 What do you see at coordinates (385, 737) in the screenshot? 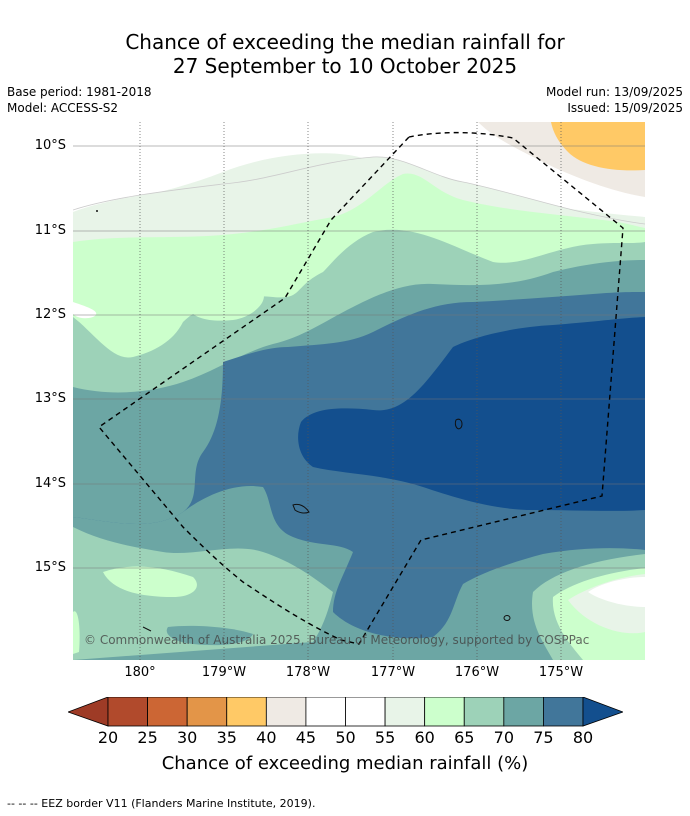
I see `colorbar-tick-label: 55` at bounding box center [385, 737].